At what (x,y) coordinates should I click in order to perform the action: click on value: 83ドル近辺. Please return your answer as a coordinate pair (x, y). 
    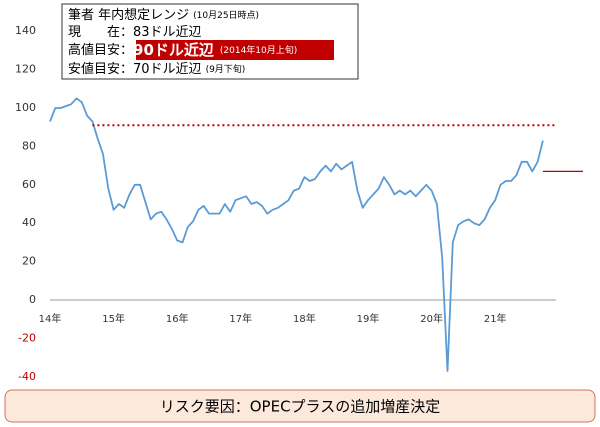
    Looking at the image, I should click on (167, 32).